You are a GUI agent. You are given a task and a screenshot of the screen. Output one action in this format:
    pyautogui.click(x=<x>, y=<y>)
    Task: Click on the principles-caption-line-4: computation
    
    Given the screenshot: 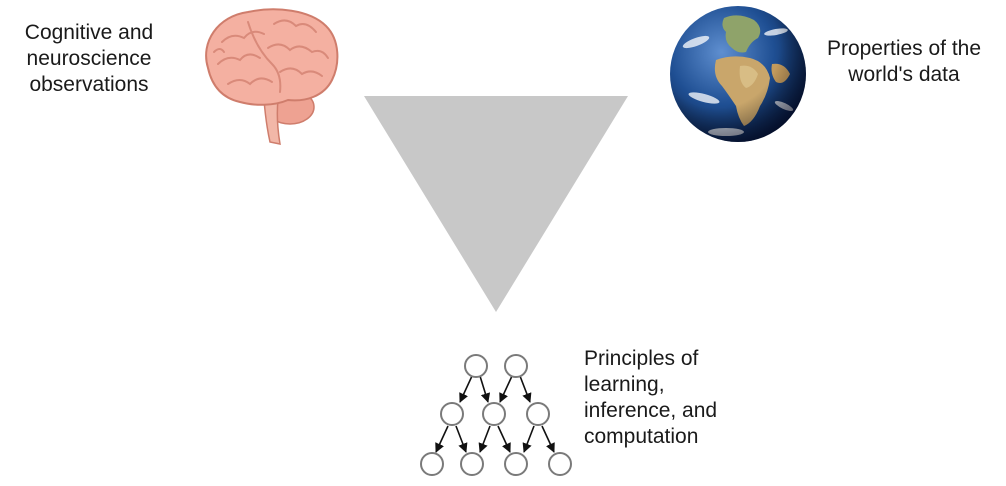 What is the action you would take?
    pyautogui.click(x=641, y=436)
    